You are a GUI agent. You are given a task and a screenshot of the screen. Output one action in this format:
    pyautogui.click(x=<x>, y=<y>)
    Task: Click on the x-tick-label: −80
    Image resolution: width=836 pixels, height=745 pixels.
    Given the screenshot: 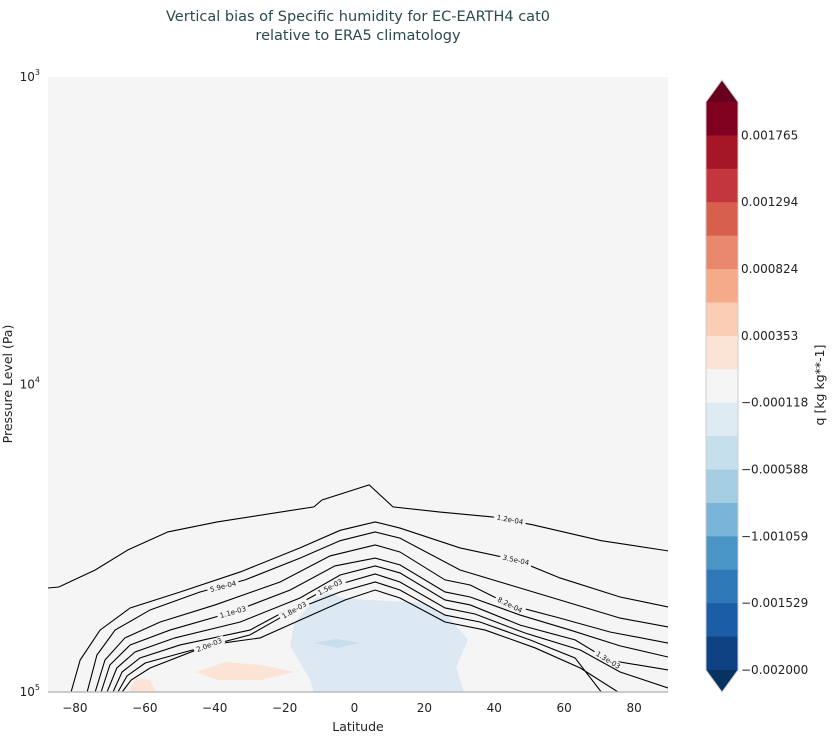 What is the action you would take?
    pyautogui.click(x=74, y=708)
    